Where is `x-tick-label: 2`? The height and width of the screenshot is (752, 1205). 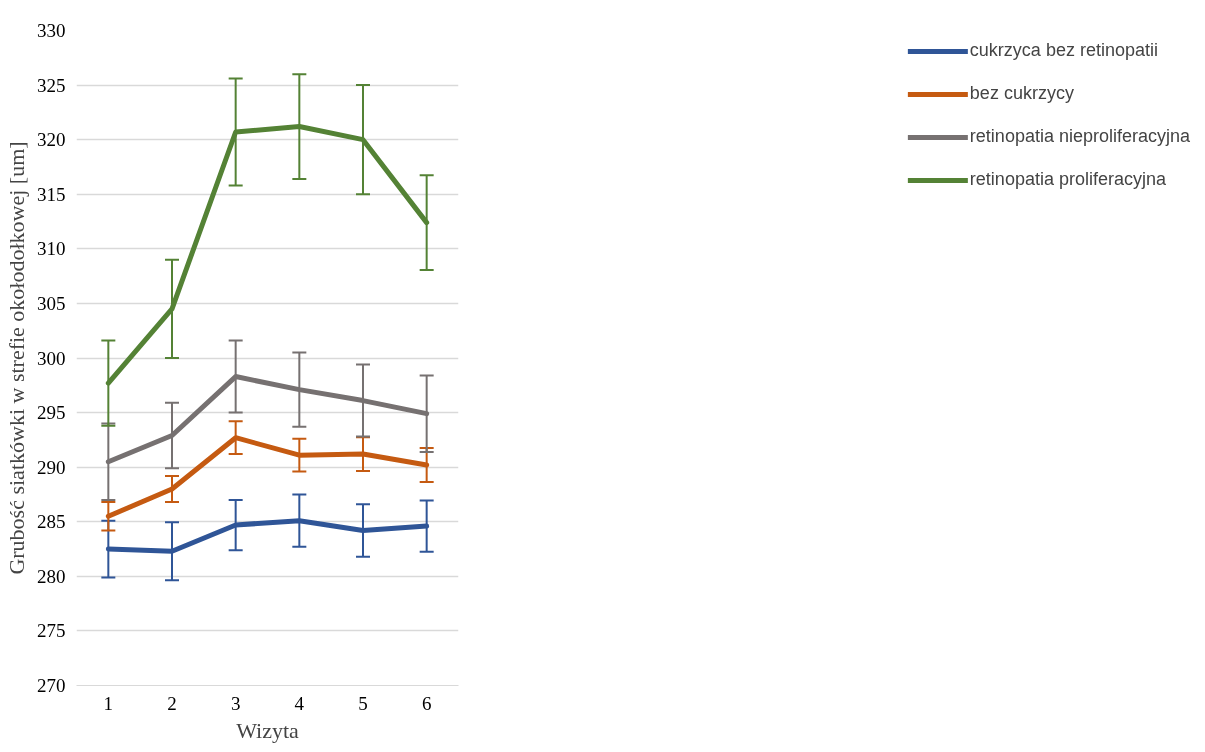
x-tick-label: 2 is located at coordinates (172, 703).